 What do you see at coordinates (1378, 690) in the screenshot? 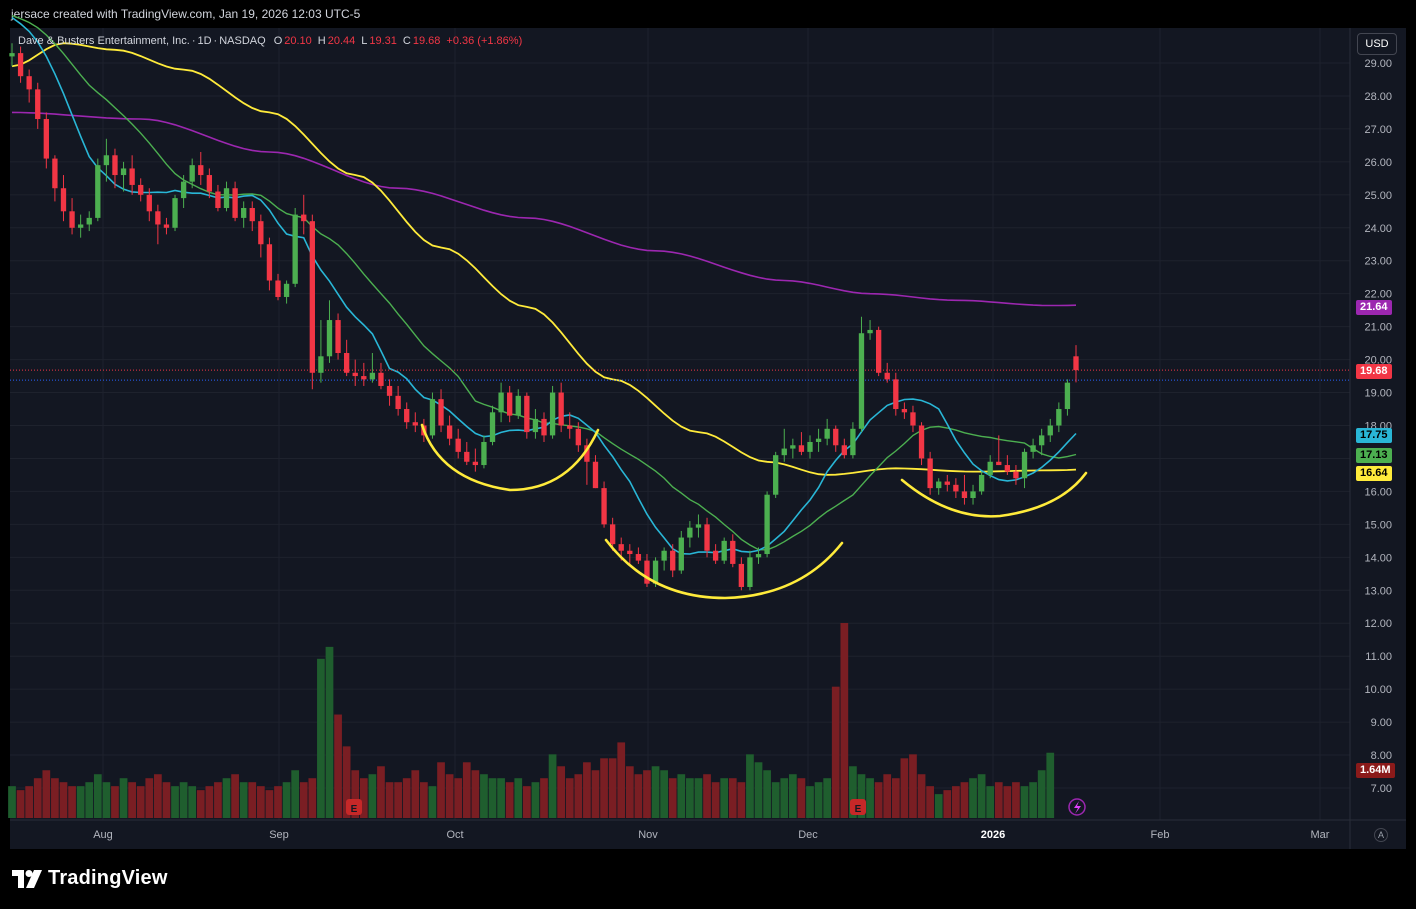
I see `y-tick-label: 10.00` at bounding box center [1378, 690].